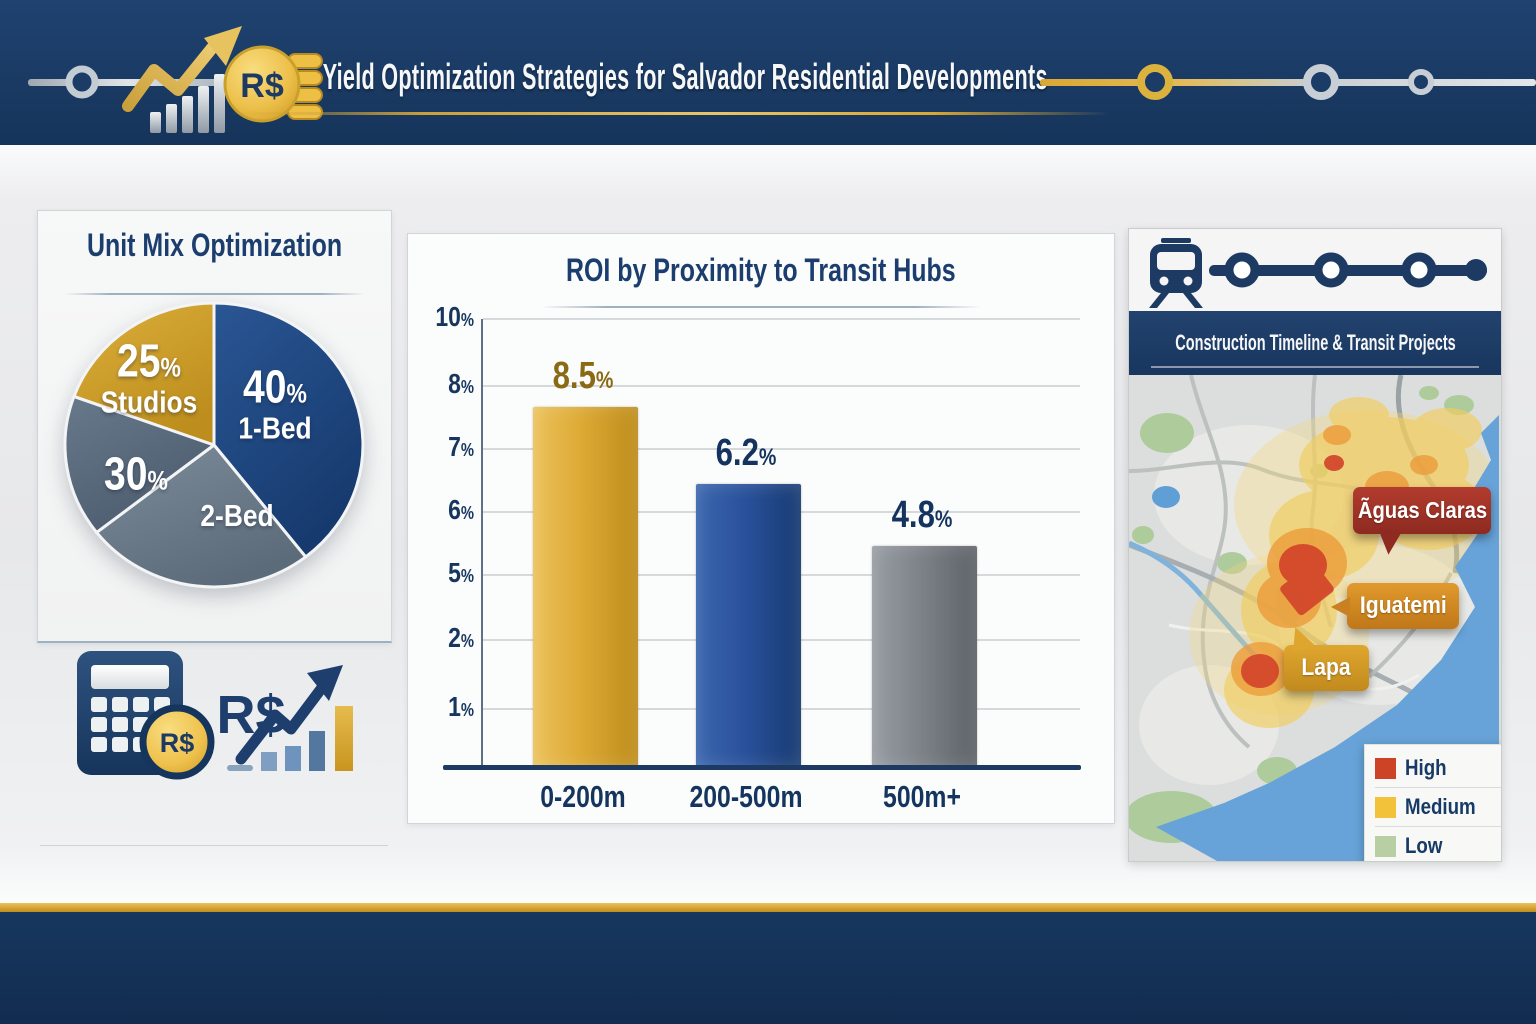 The image size is (1536, 1024). I want to click on y-tick-1: 1%, so click(461, 706).